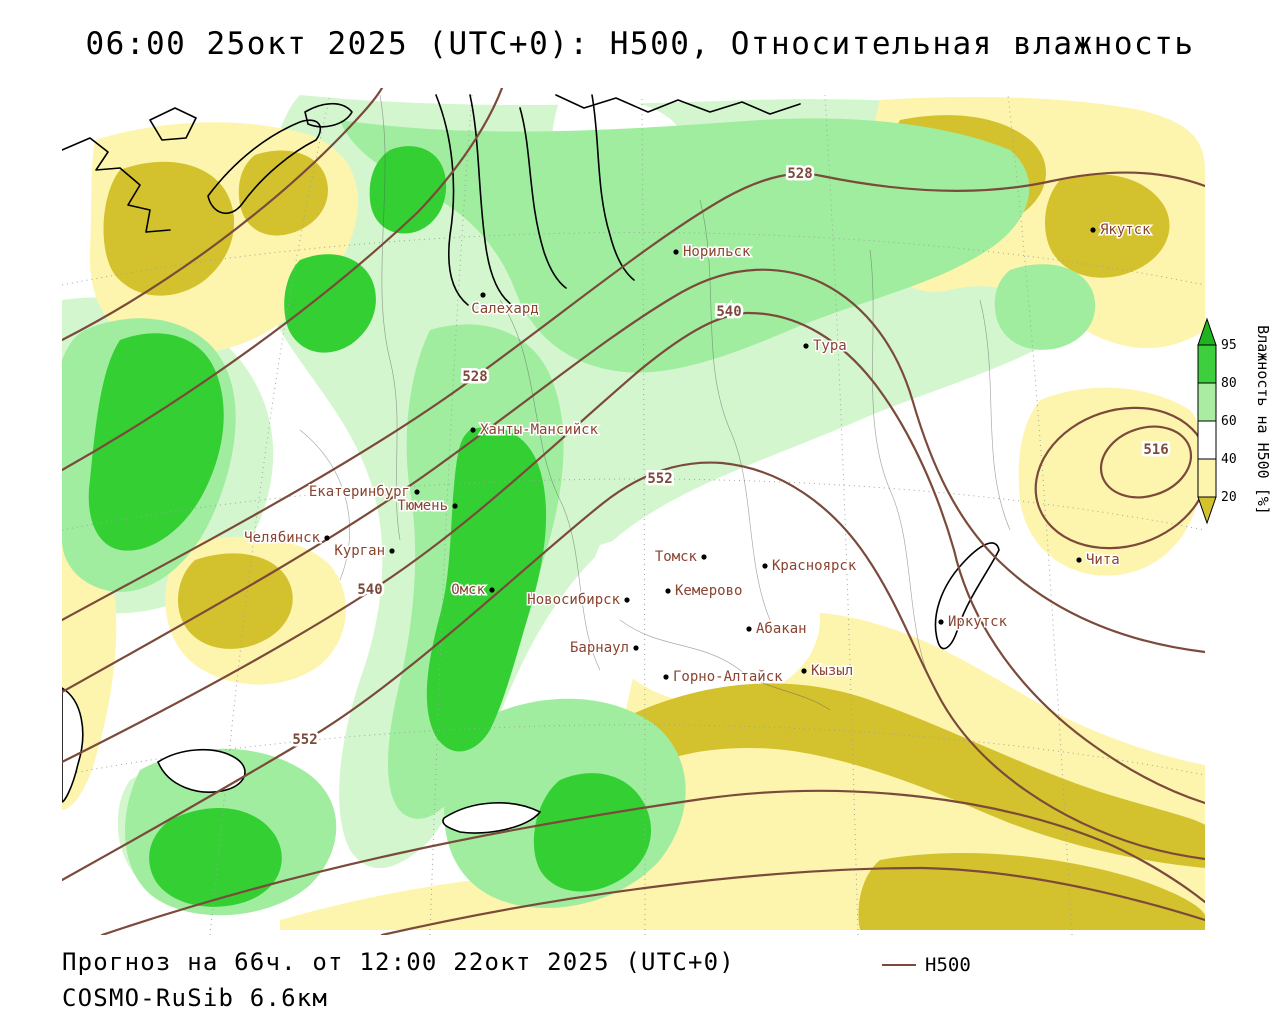  Describe the element at coordinates (659, 479) in the screenshot. I see `contour-label-552: 552` at that location.